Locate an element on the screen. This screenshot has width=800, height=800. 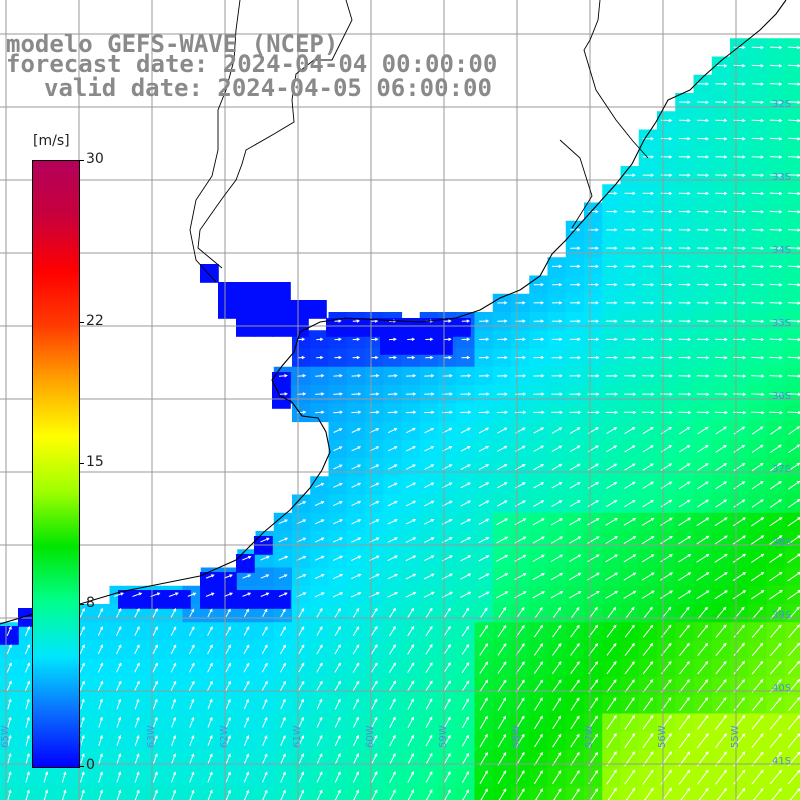
longitude-label: 55W is located at coordinates (735, 736).